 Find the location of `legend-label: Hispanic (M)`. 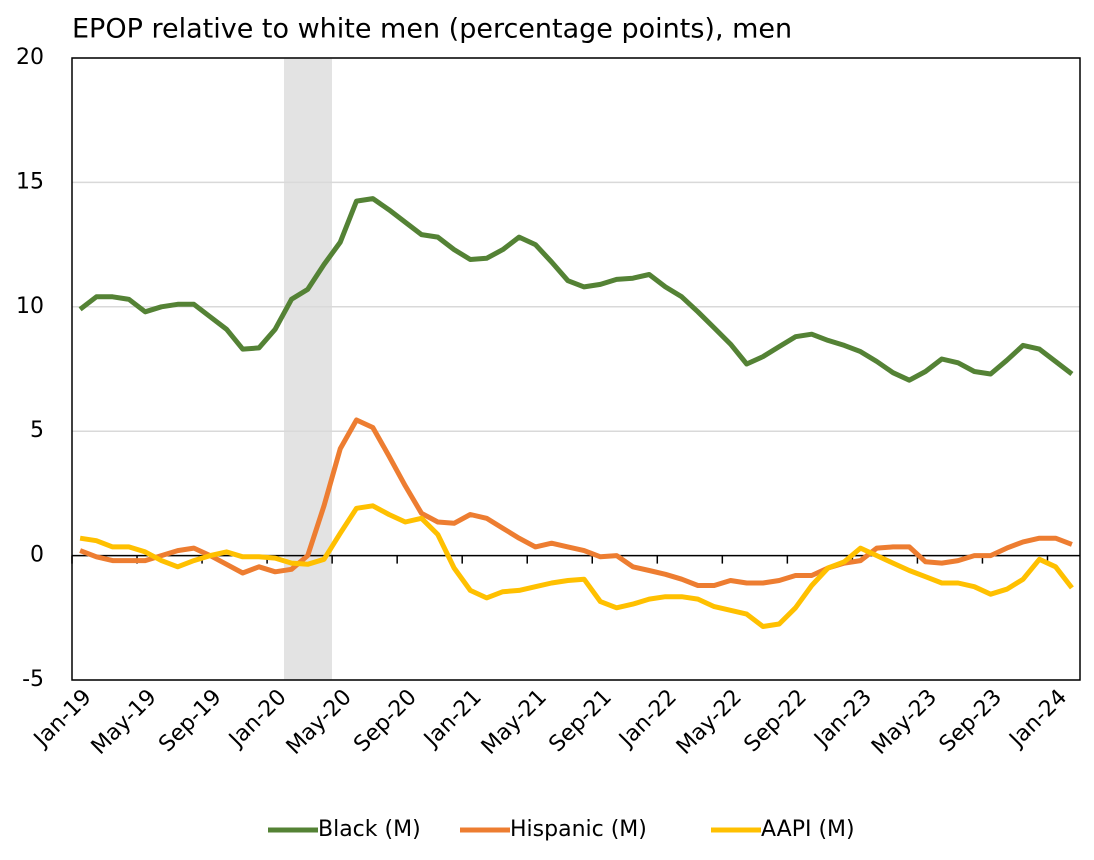

legend-label: Hispanic (M) is located at coordinates (578, 829).